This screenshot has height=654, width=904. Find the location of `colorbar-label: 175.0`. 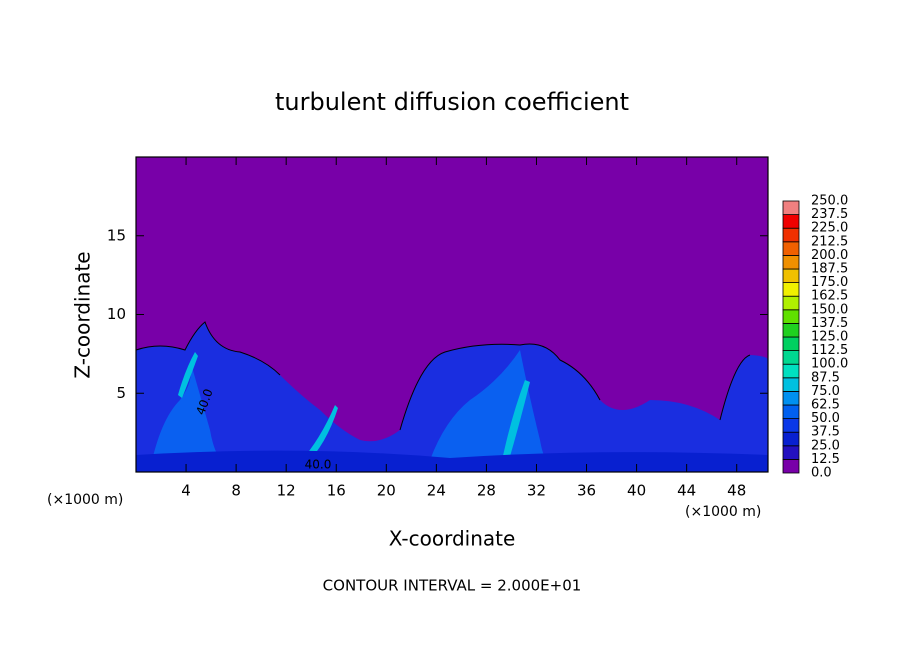

colorbar-label: 175.0 is located at coordinates (829, 282).